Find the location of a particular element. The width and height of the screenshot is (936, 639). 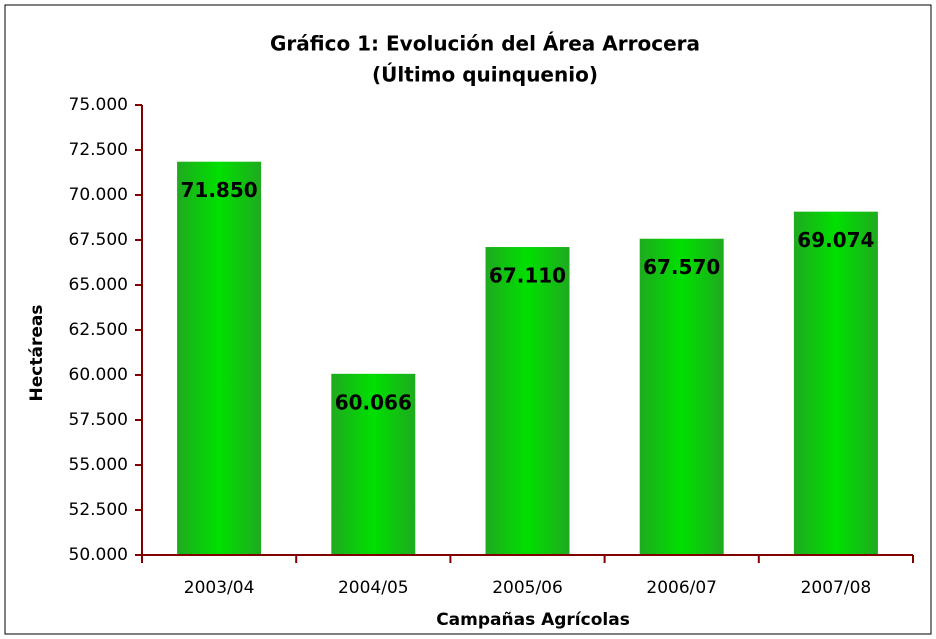

x-tick-label: 2003/04 is located at coordinates (219, 588).